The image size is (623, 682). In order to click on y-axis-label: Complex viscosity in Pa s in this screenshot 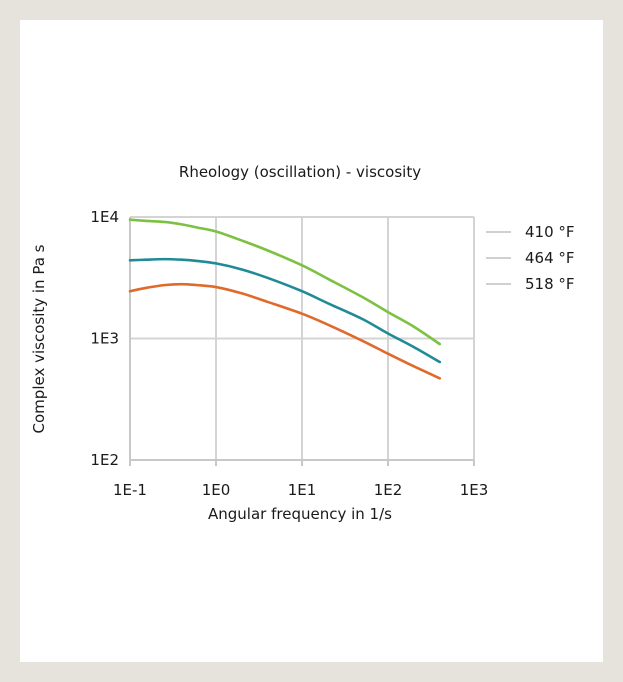, I will do `click(39, 338)`.